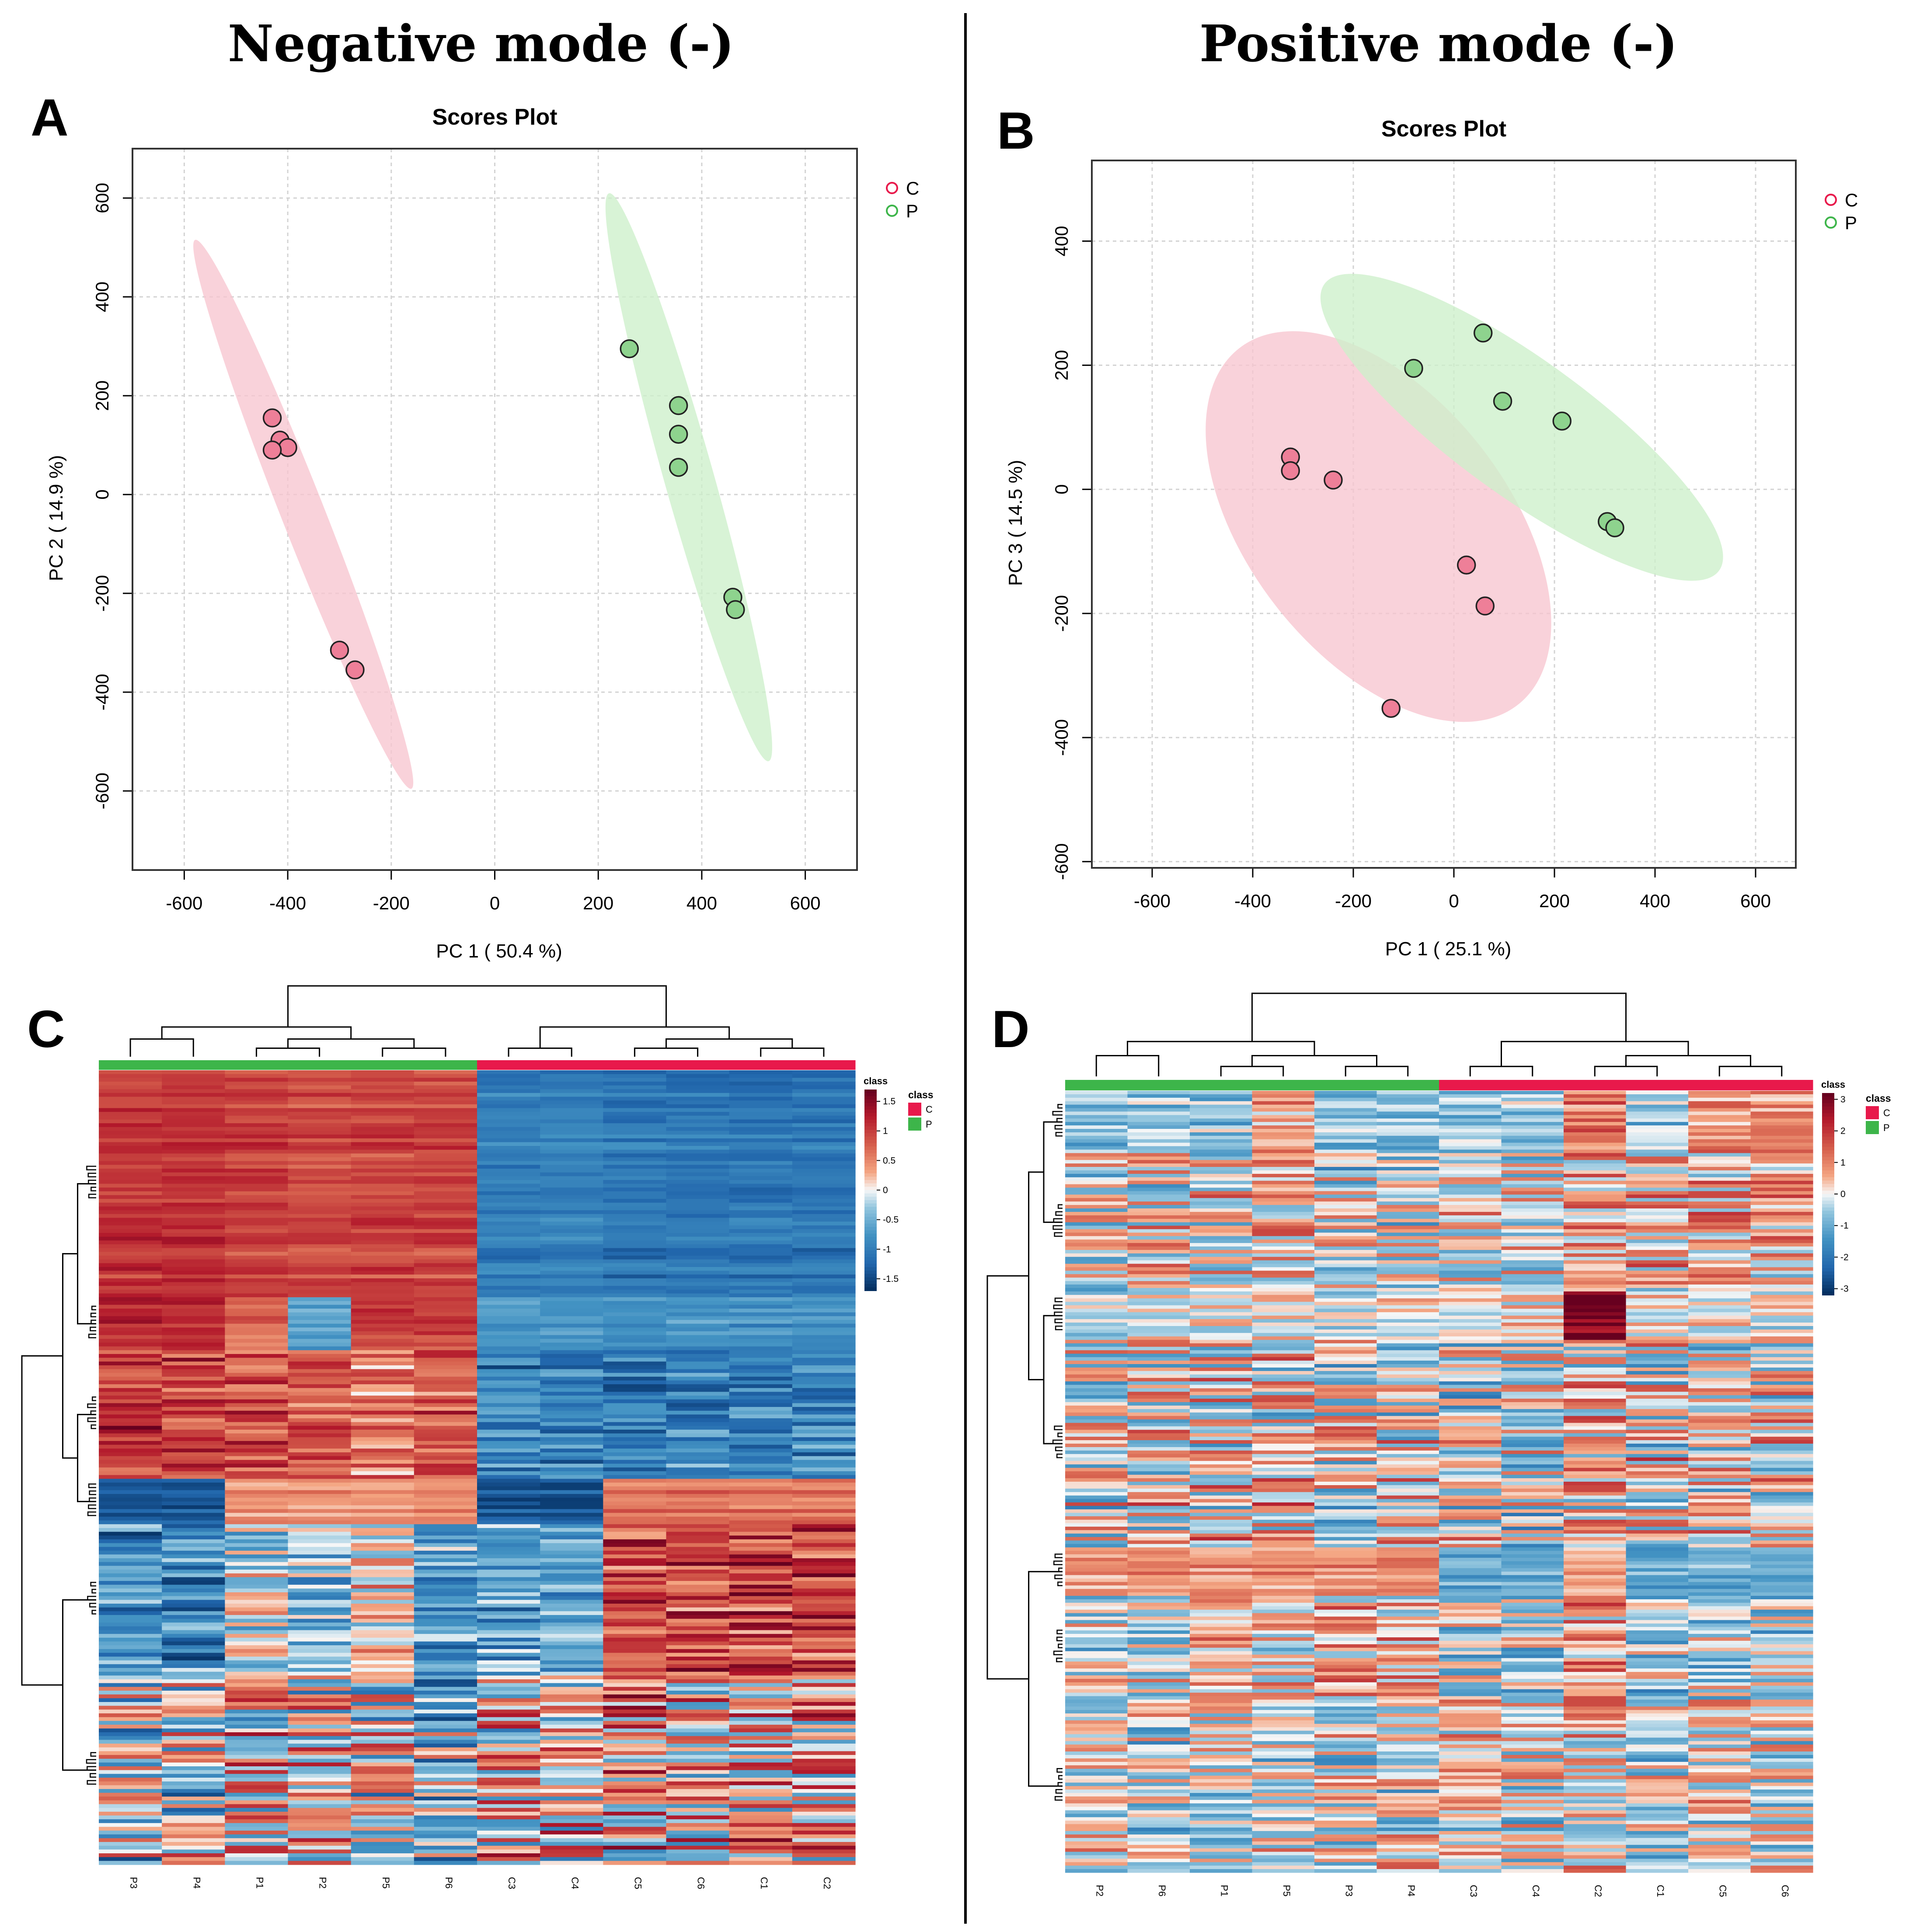 Image resolution: width=1913 pixels, height=1932 pixels. What do you see at coordinates (793, 1052) in the screenshot?
I see `column-dendrogram-link` at bounding box center [793, 1052].